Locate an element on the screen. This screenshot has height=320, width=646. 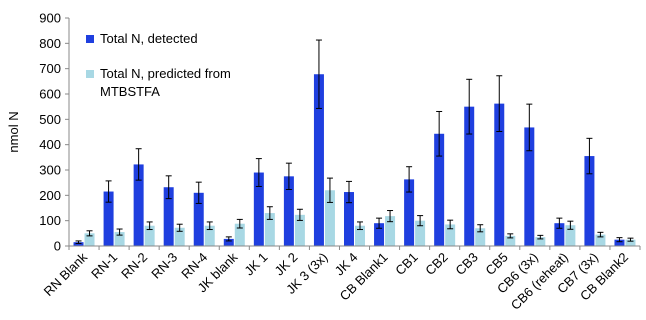
y-axis-title: nmol N is located at coordinates (13, 131).